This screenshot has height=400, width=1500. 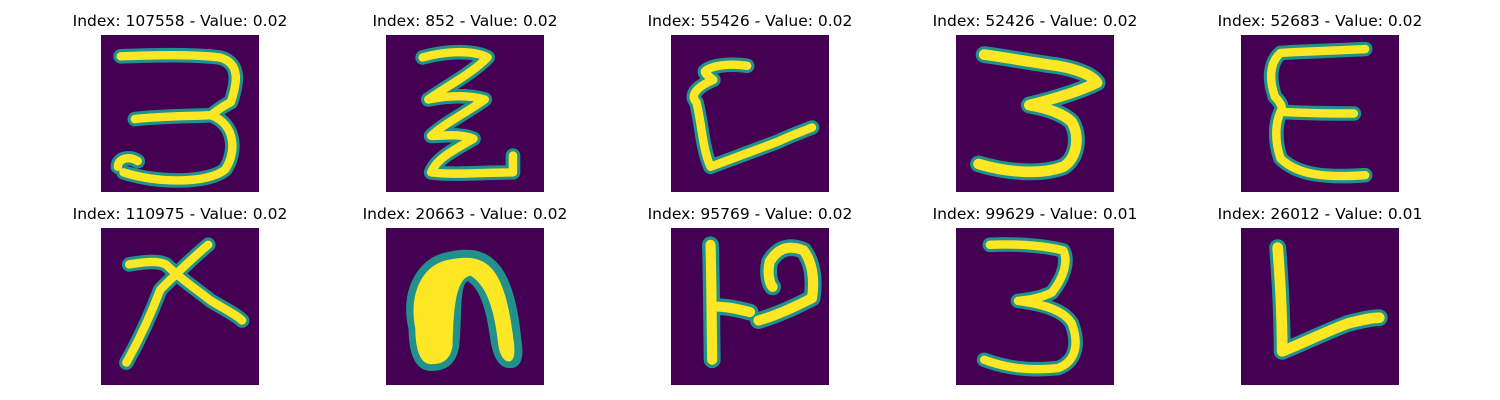 I want to click on panel-1: Index: 107558 - Value: 0.02, so click(x=180, y=102).